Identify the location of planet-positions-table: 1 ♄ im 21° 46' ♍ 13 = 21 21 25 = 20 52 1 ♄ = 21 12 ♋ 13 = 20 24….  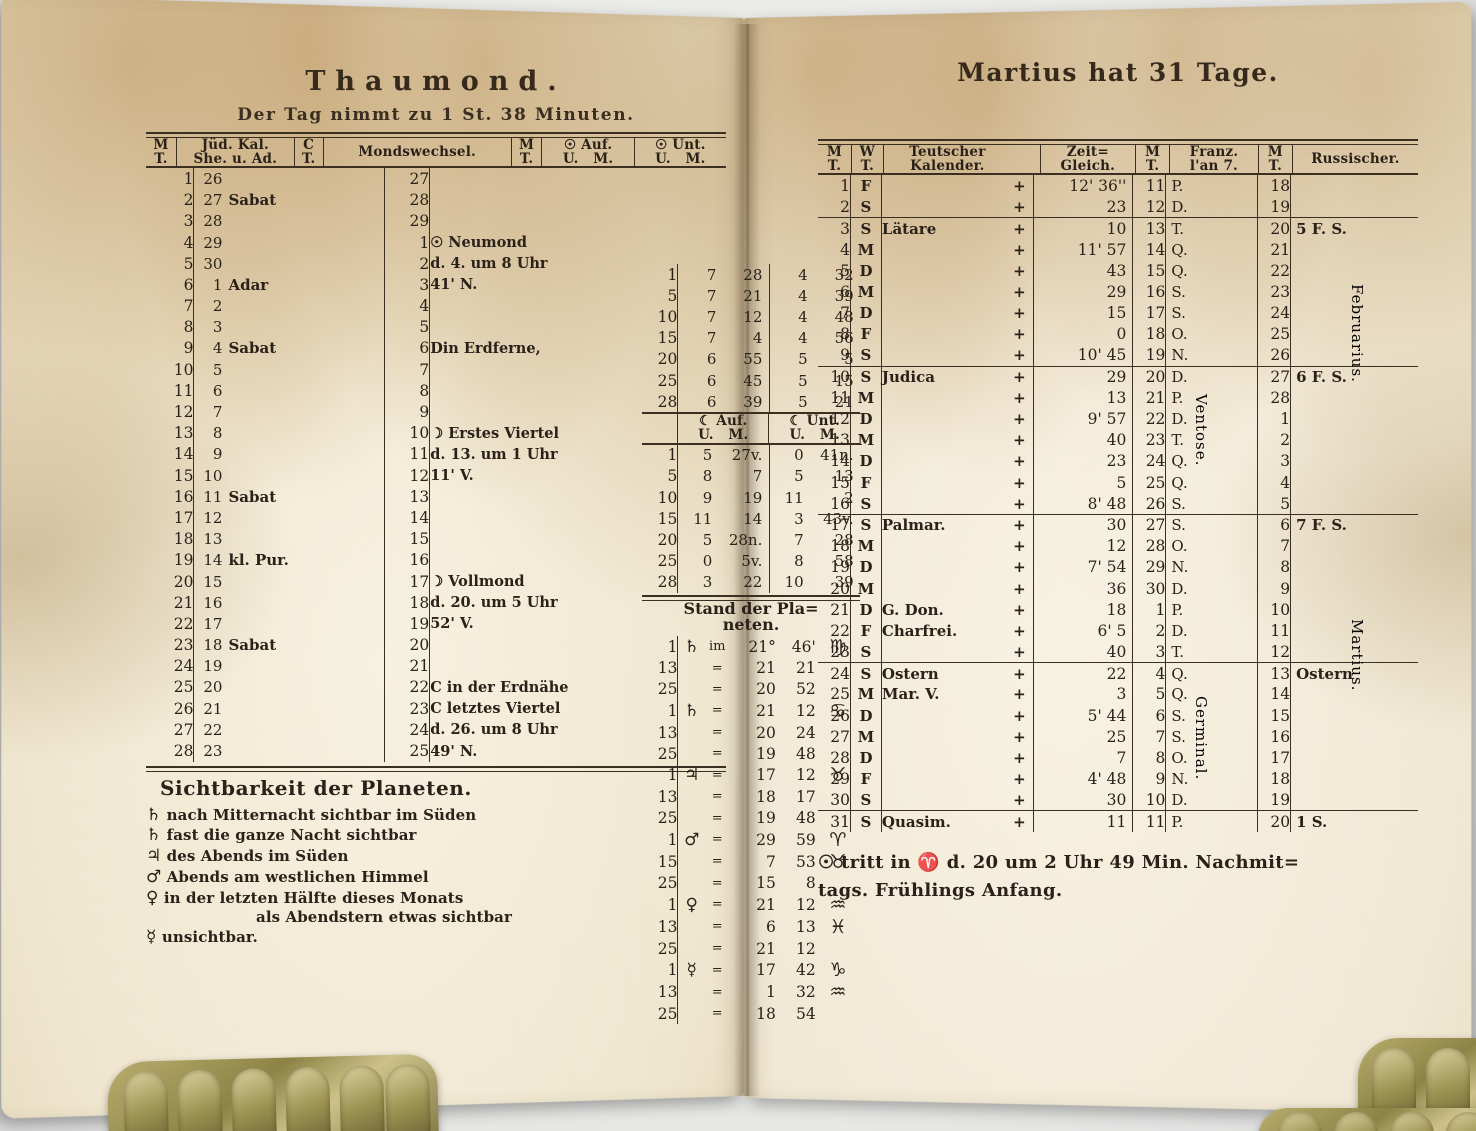
(751, 830).